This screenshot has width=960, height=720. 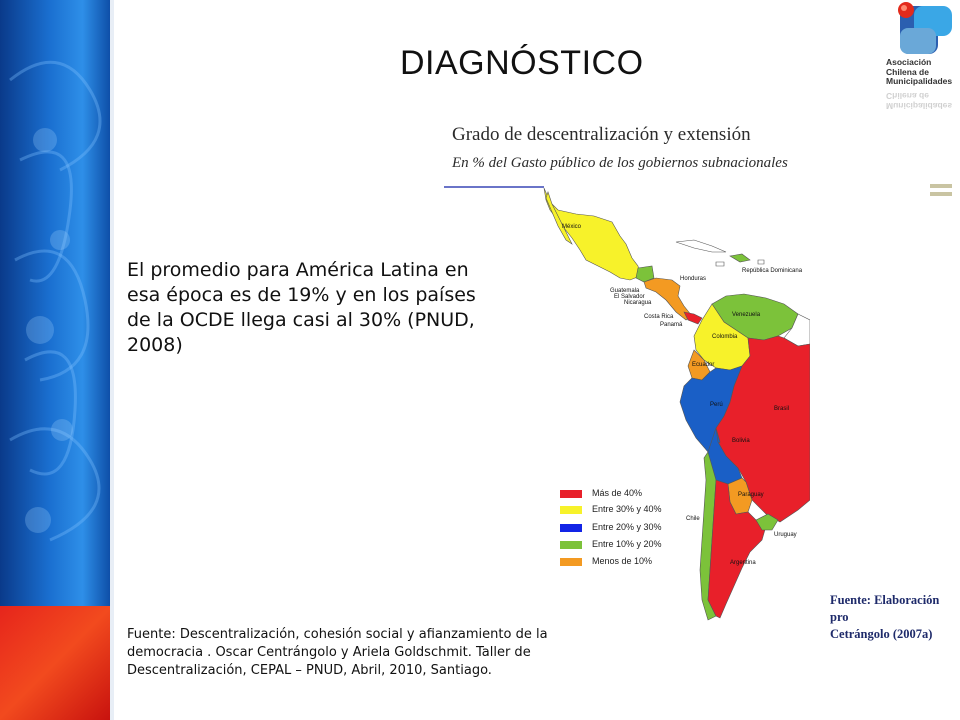 What do you see at coordinates (772, 271) in the screenshot?
I see `label-republica-dominicana: República Dominicana` at bounding box center [772, 271].